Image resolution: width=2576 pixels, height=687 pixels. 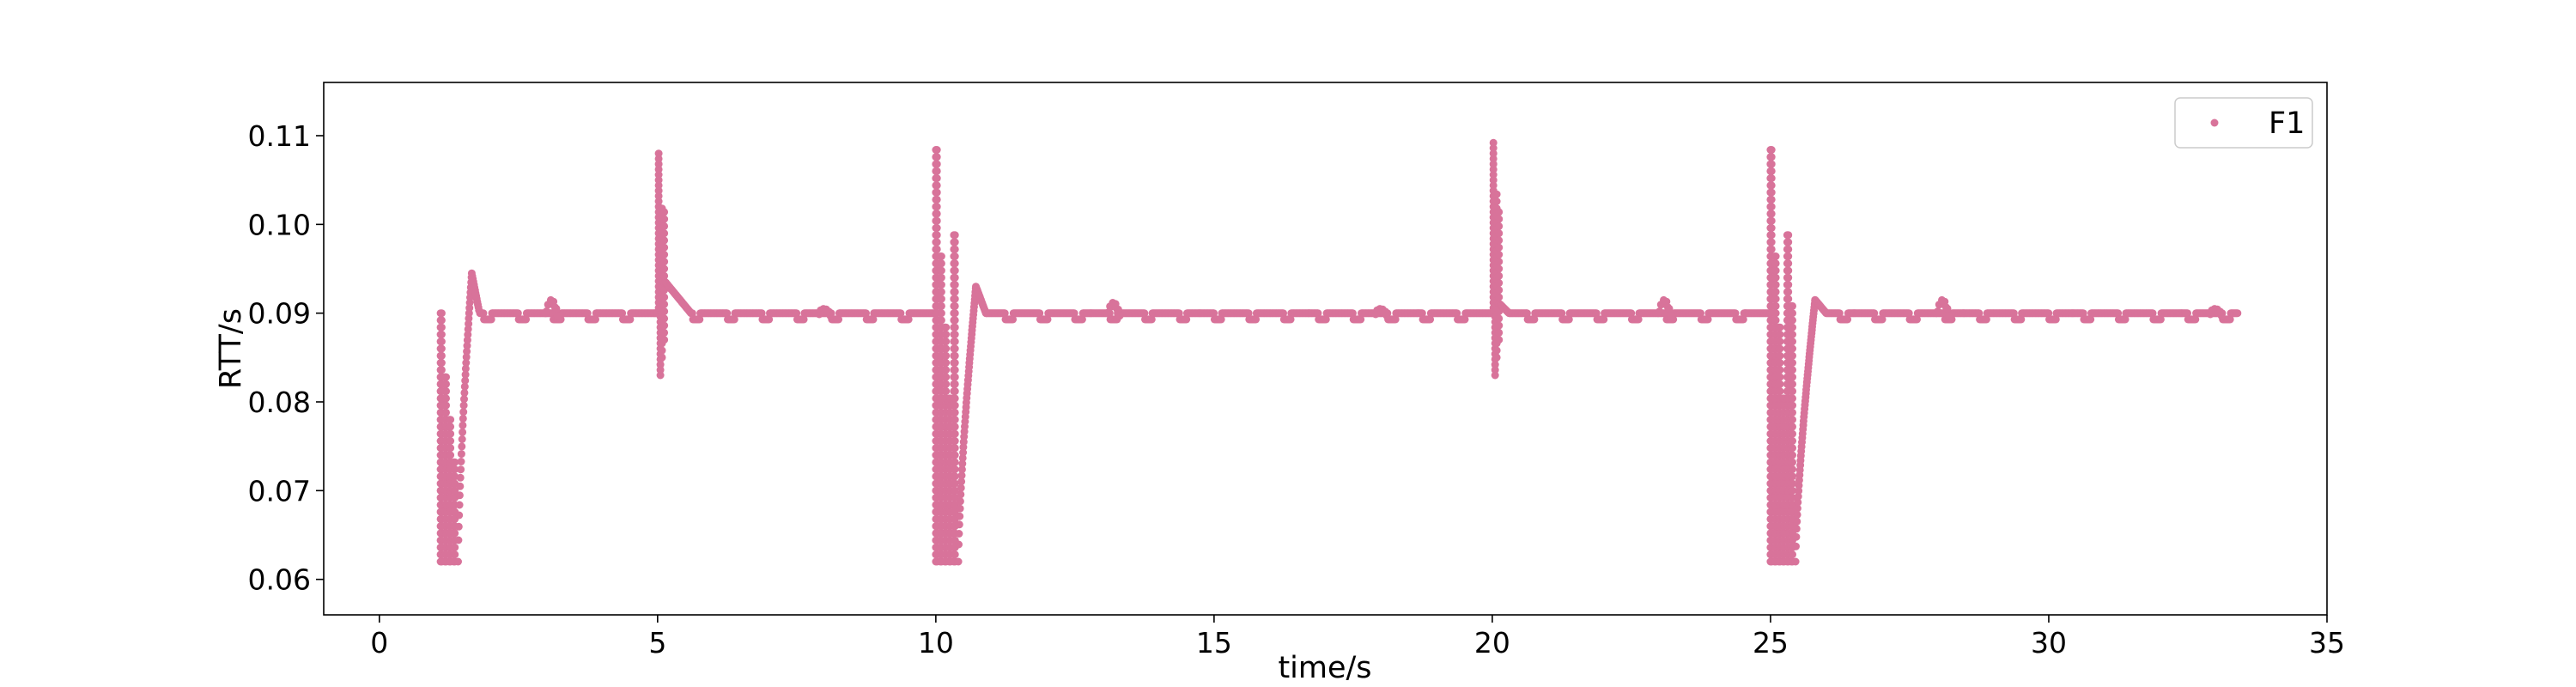 I want to click on x-tick-label: 0, so click(x=379, y=643).